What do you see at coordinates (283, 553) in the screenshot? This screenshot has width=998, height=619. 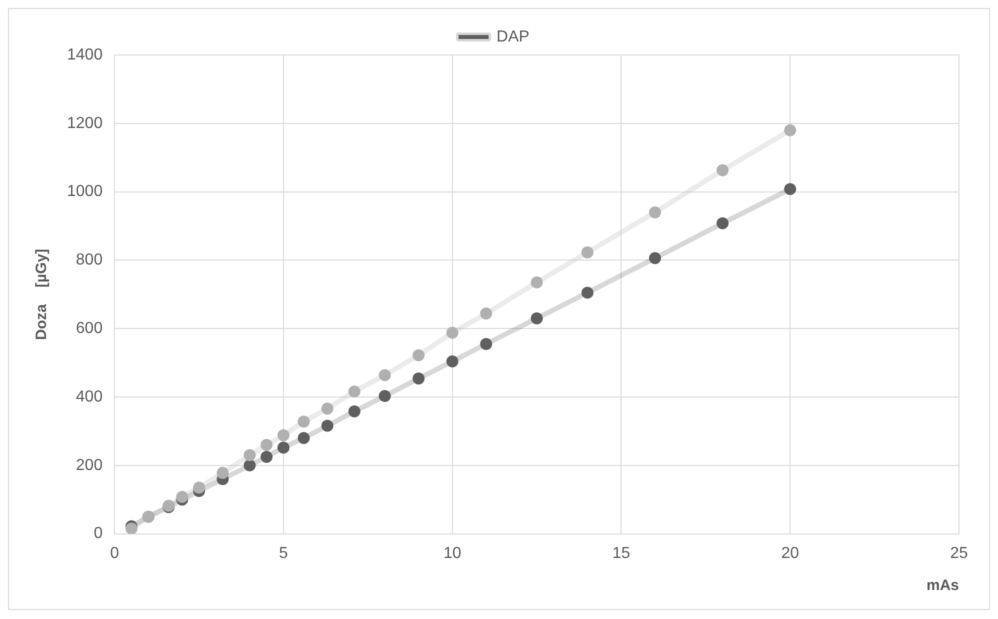 I see `x-tick-label: 5` at bounding box center [283, 553].